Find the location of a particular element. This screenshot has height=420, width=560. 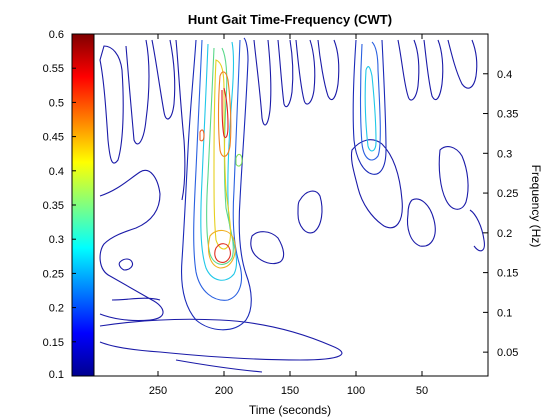

y-tick-label: 0.4 is located at coordinates (504, 75).